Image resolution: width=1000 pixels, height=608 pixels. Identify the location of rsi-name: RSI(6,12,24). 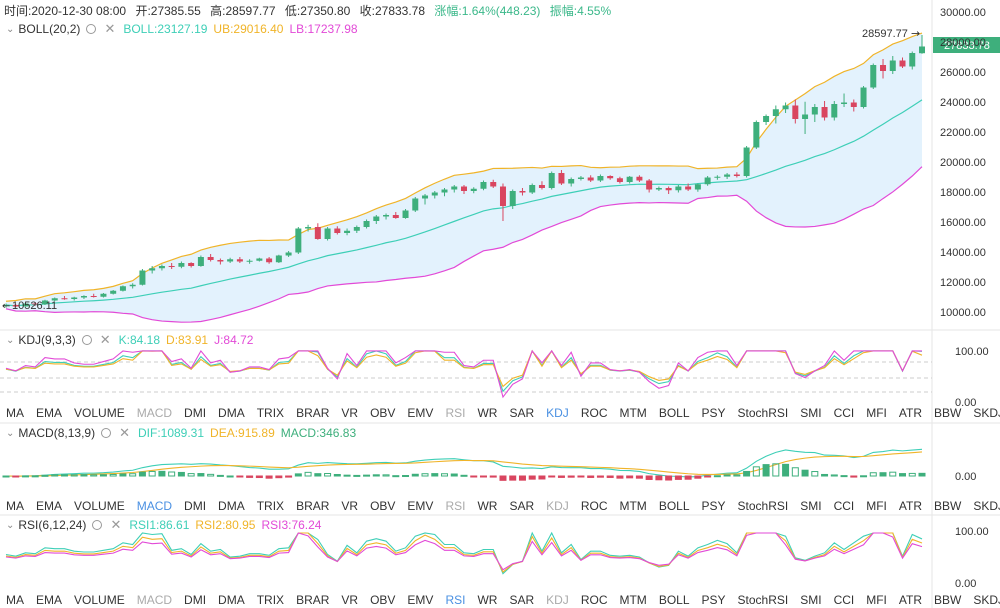
(52, 525).